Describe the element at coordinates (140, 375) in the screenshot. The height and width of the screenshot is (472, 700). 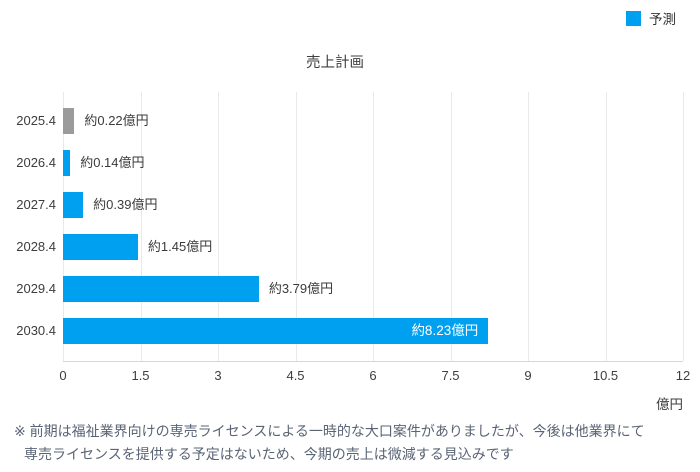
I see `x-tick-label: 1.5` at that location.